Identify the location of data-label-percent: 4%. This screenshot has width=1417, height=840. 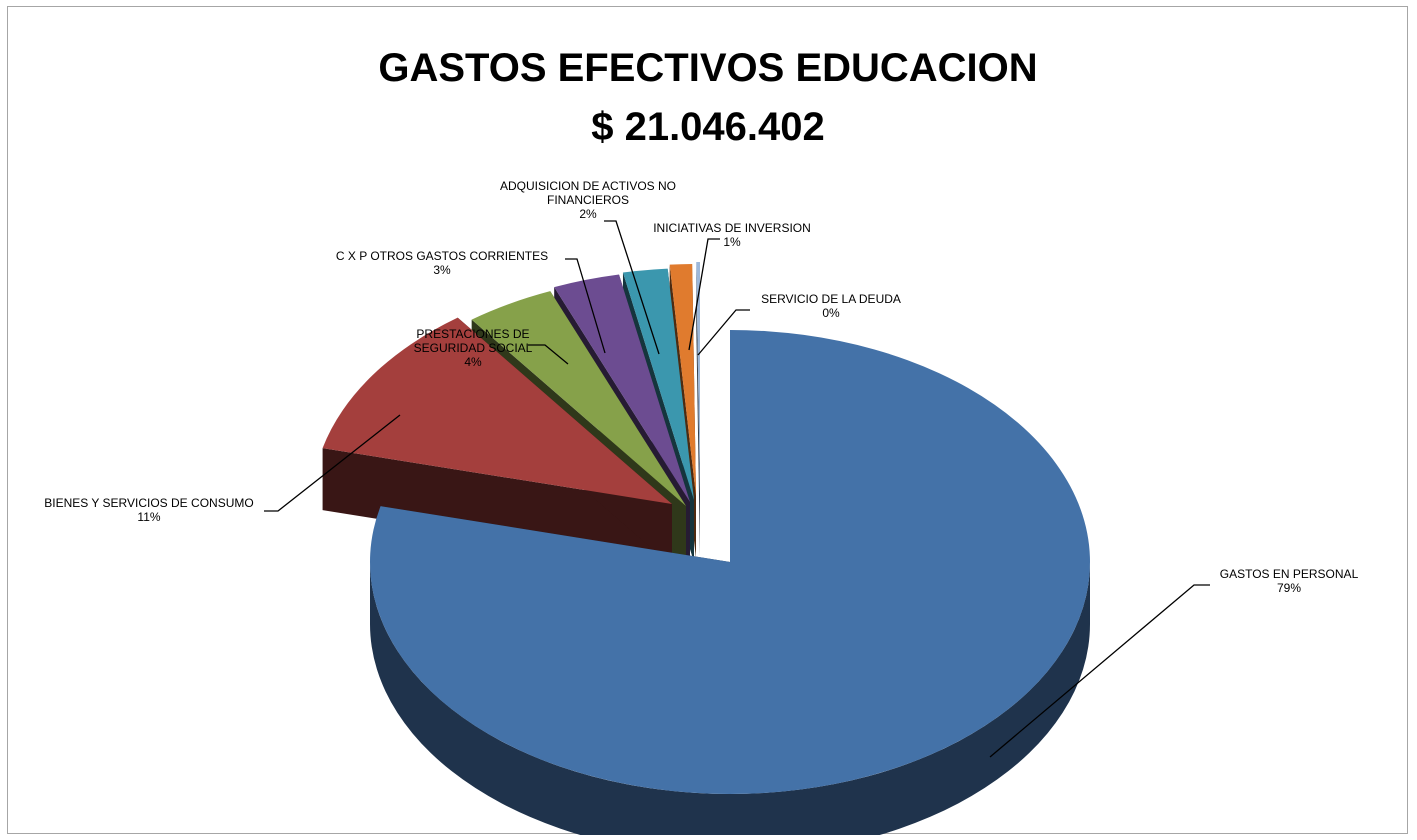
(473, 362).